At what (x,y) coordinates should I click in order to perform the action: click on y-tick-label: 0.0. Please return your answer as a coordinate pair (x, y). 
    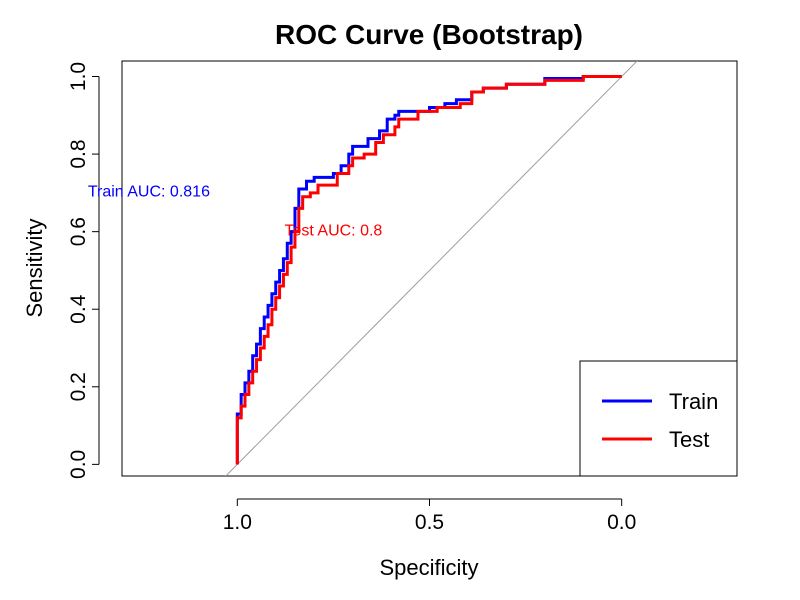
    Looking at the image, I should click on (78, 464).